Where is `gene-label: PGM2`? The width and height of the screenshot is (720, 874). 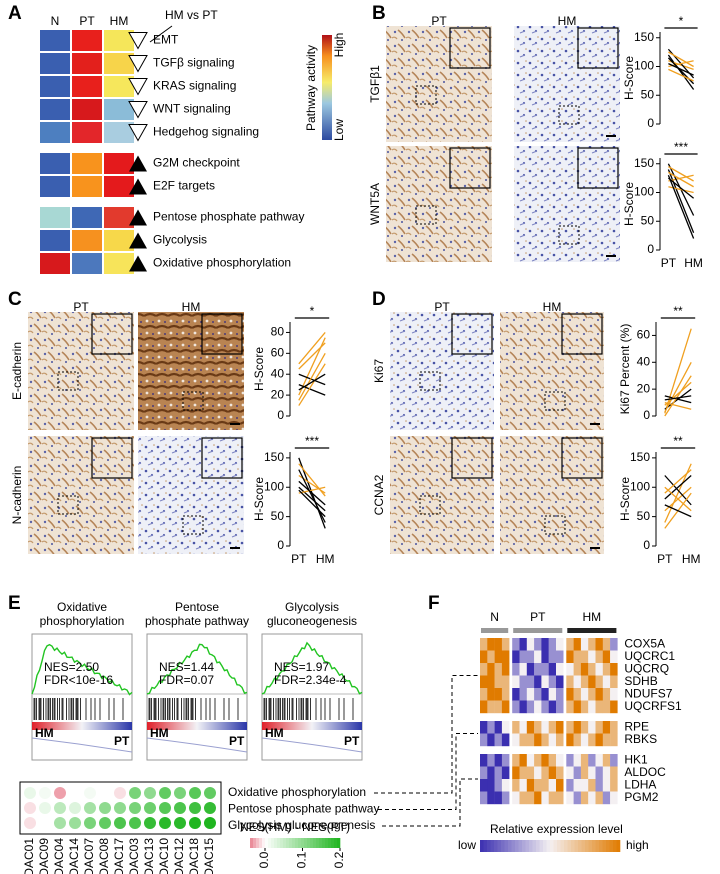
gene-label: PGM2 is located at coordinates (641, 797).